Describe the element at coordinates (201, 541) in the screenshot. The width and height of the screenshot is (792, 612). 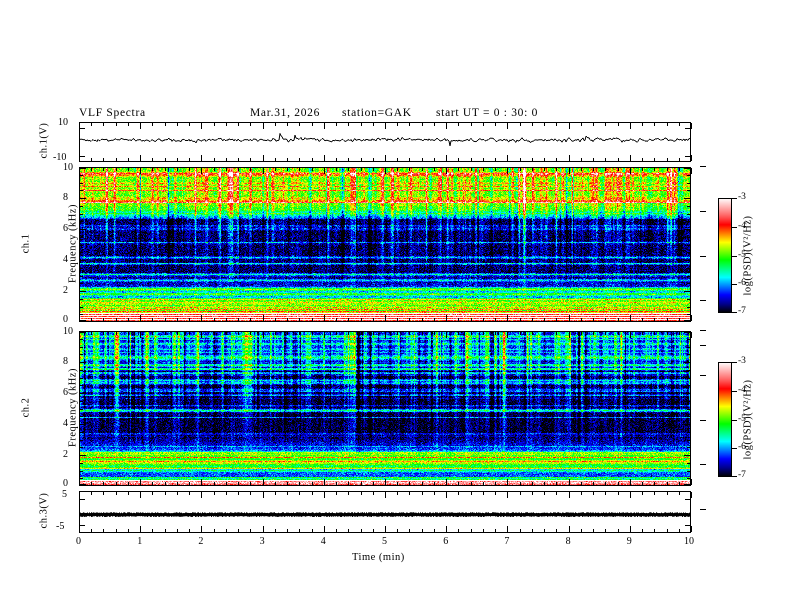
I see `xaxis-ticklabel: 2` at that location.